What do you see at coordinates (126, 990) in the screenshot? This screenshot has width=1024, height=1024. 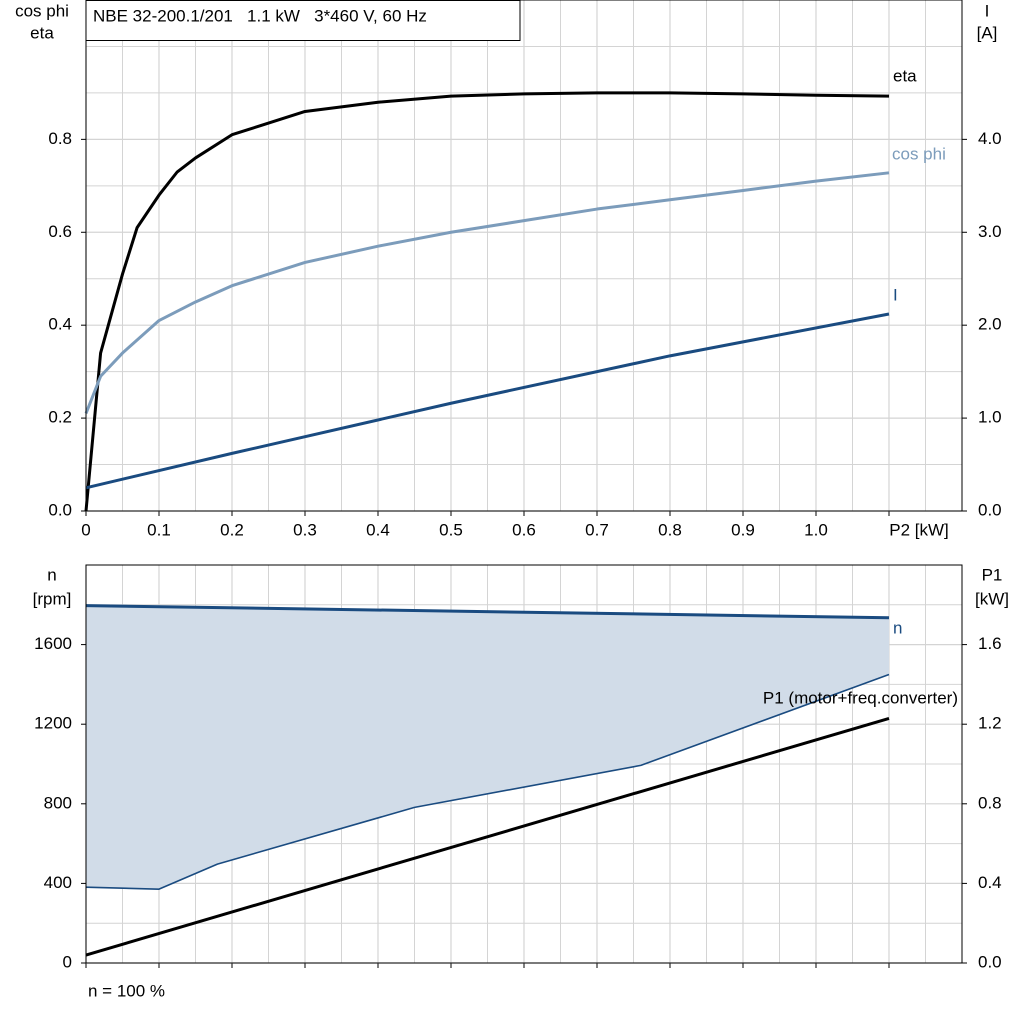 I see `note: n = 100 %` at bounding box center [126, 990].